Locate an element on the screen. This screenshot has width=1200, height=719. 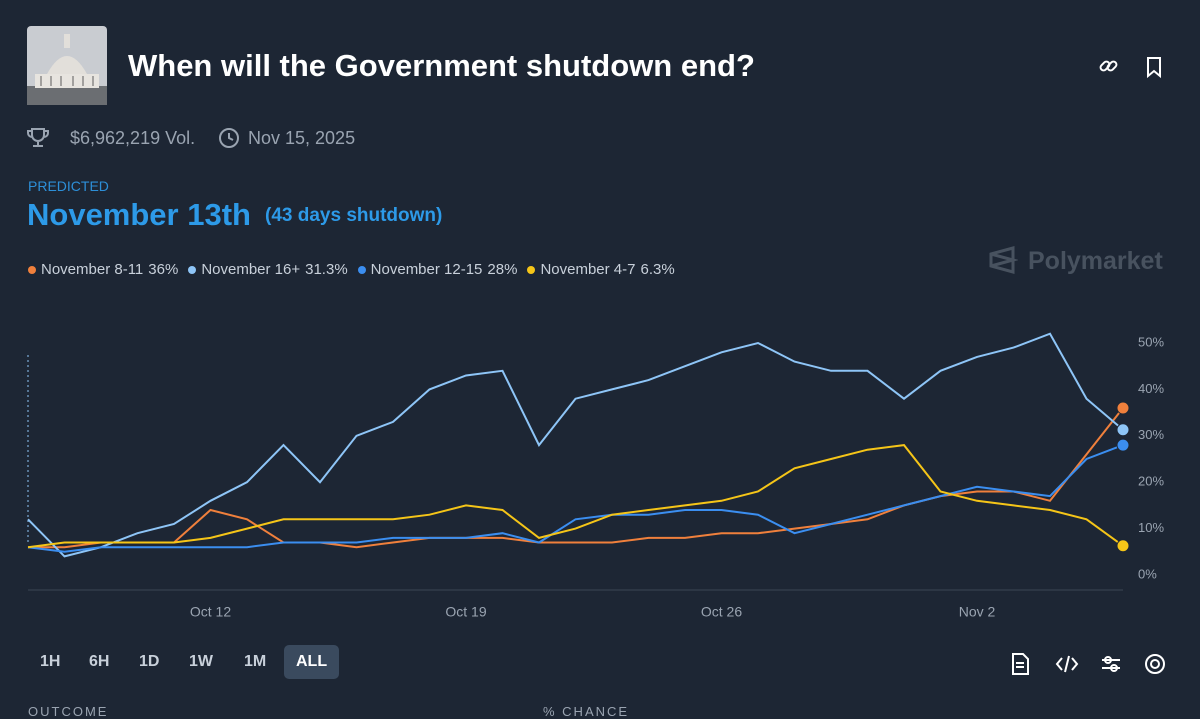
legend-name: November 16+ is located at coordinates (251, 269).